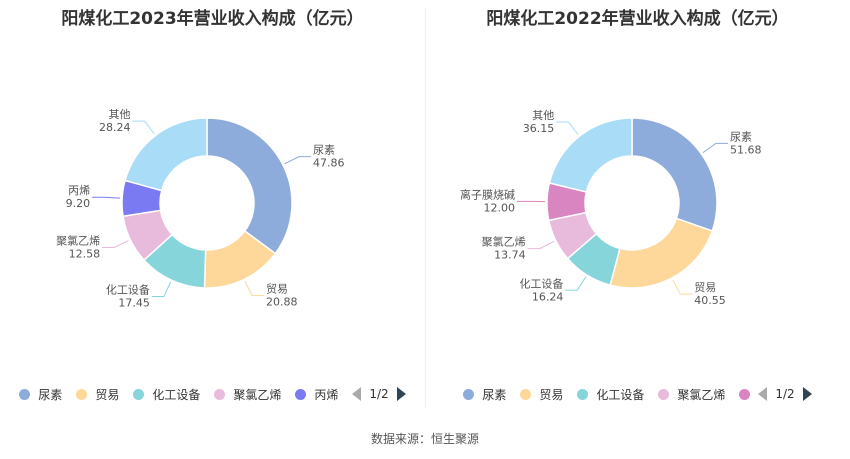 The image size is (850, 459). What do you see at coordinates (329, 163) in the screenshot?
I see `slice-value-label: 47.86` at bounding box center [329, 163].